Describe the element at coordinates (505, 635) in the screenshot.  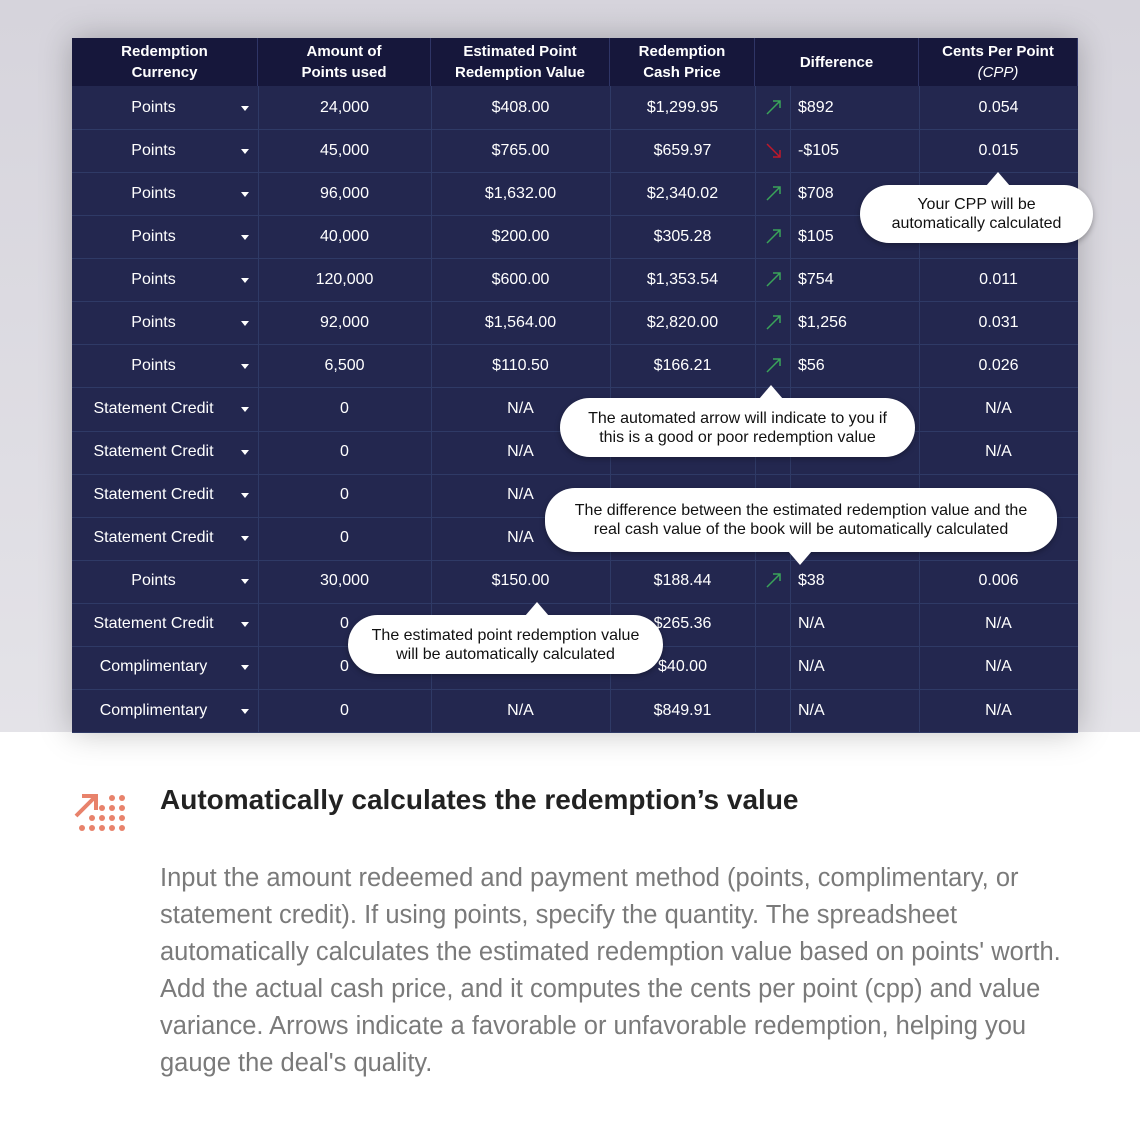
I see `callout-text: The estimated point redemption value` at that location.